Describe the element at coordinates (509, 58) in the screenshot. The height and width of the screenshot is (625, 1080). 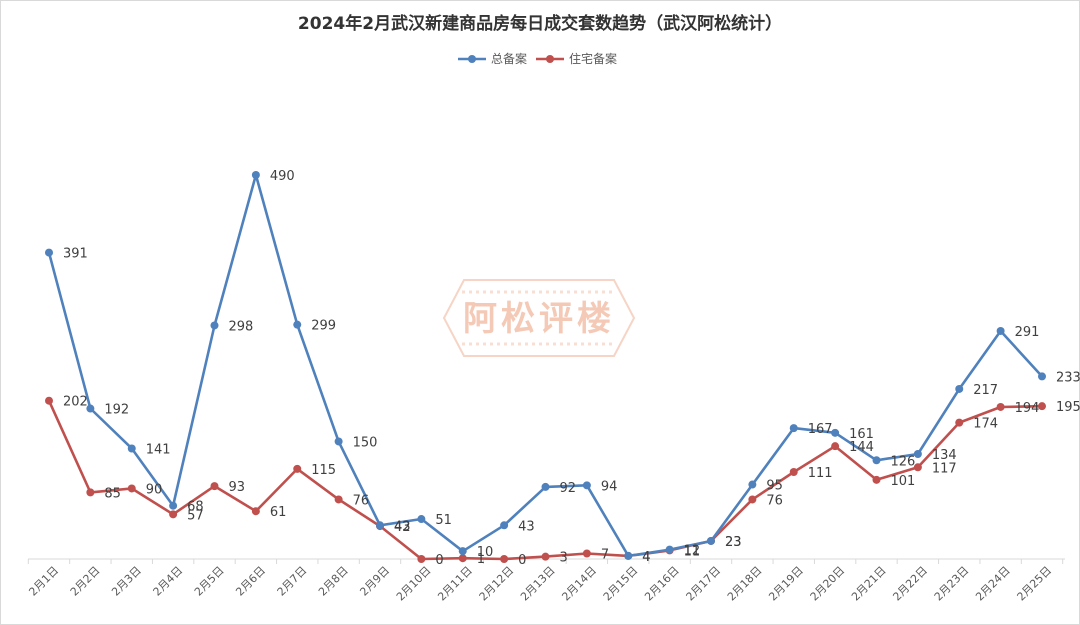
I see `legend-label-total: 总备案` at that location.